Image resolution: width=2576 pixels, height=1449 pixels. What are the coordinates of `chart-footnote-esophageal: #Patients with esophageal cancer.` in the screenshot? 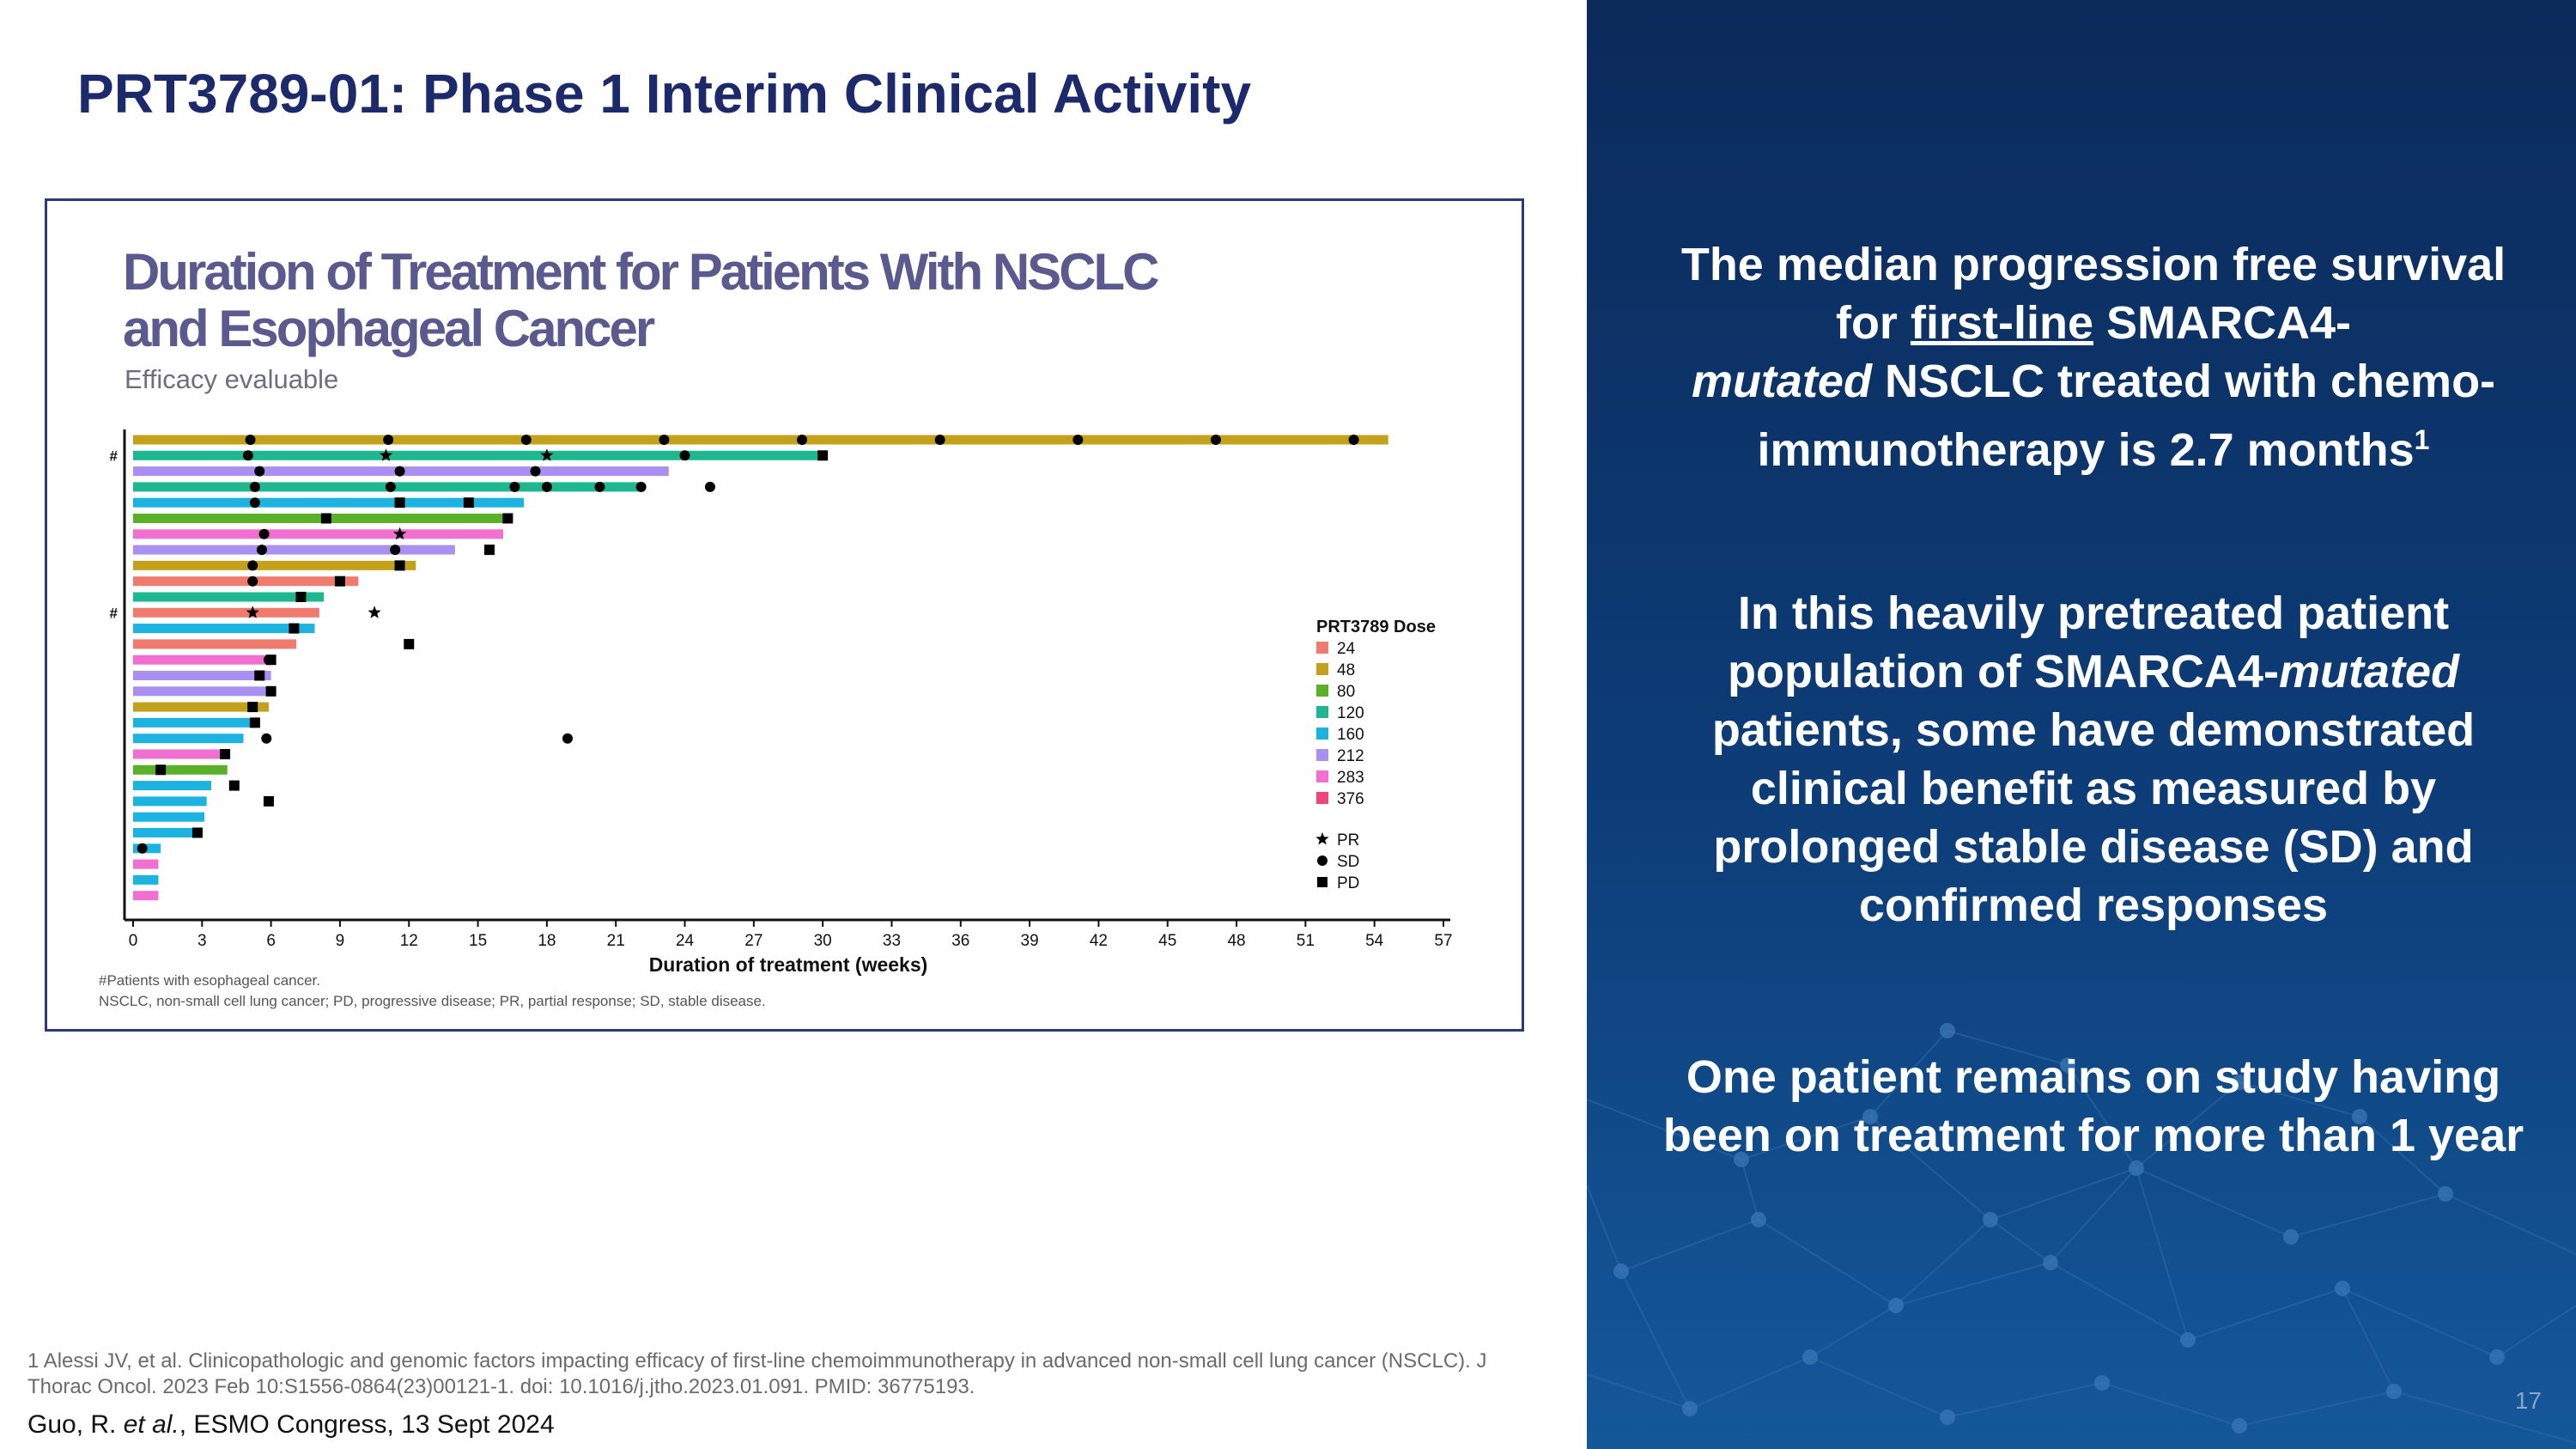 It's located at (210, 980).